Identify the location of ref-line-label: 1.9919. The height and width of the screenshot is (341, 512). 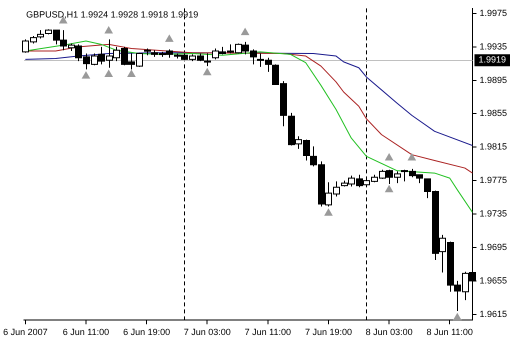
(492, 59).